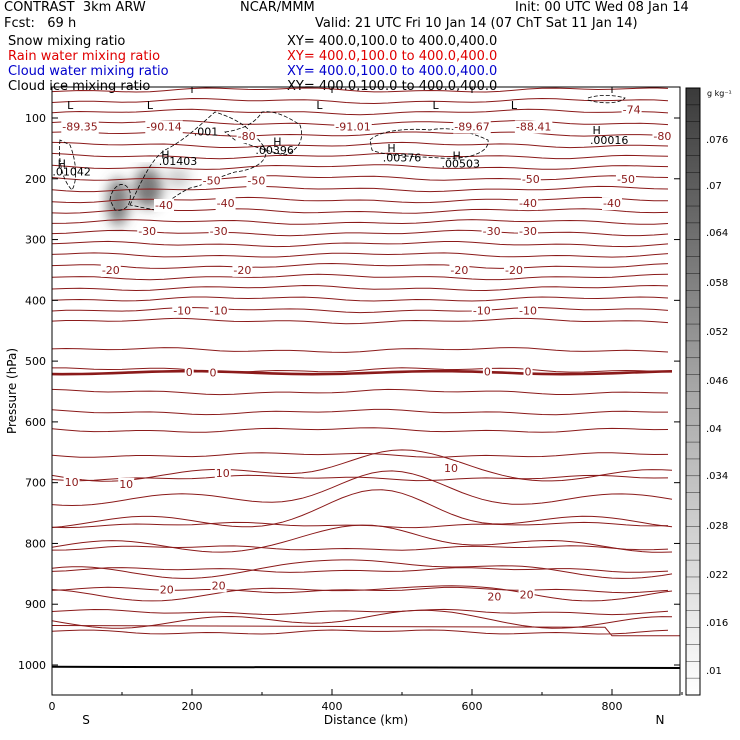  Describe the element at coordinates (178, 161) in the screenshot. I see `contour-label: .01403` at that location.